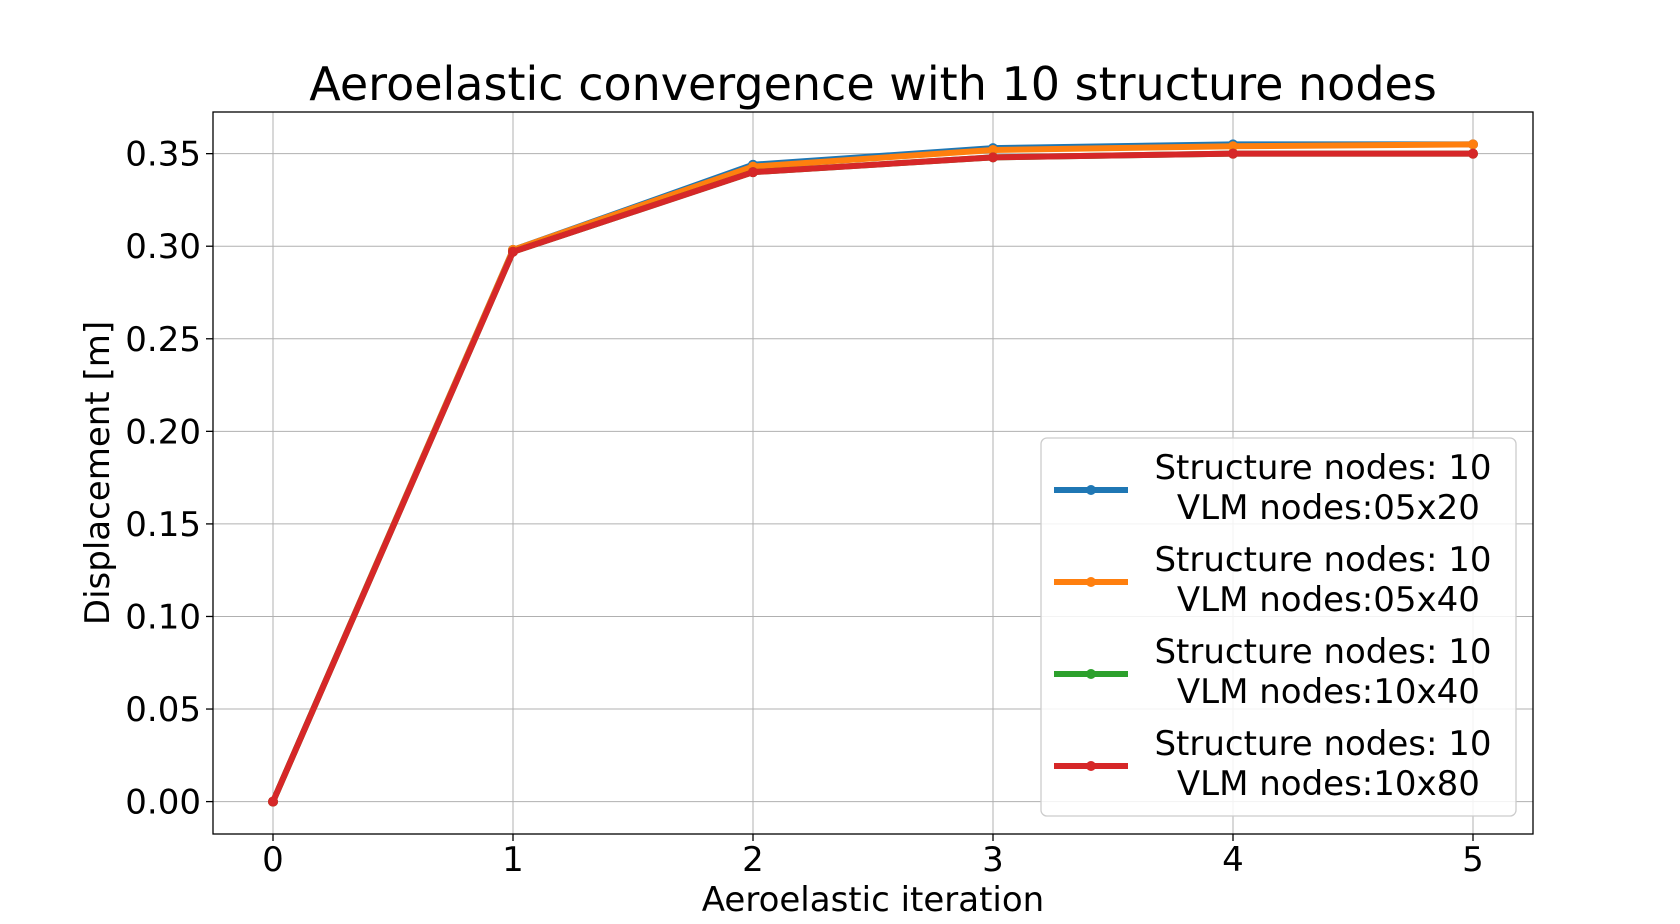 Image resolution: width=1680 pixels, height=924 pixels. What do you see at coordinates (163, 617) in the screenshot?
I see `y-tick-label: 0.10` at bounding box center [163, 617].